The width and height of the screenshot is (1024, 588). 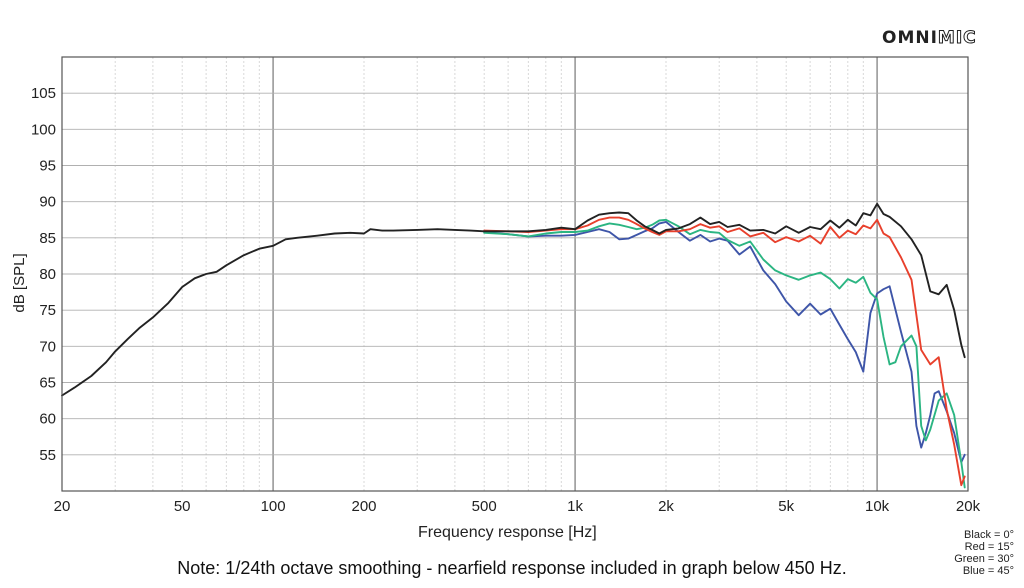 What do you see at coordinates (182, 506) in the screenshot?
I see `x-tick-label: 50` at bounding box center [182, 506].